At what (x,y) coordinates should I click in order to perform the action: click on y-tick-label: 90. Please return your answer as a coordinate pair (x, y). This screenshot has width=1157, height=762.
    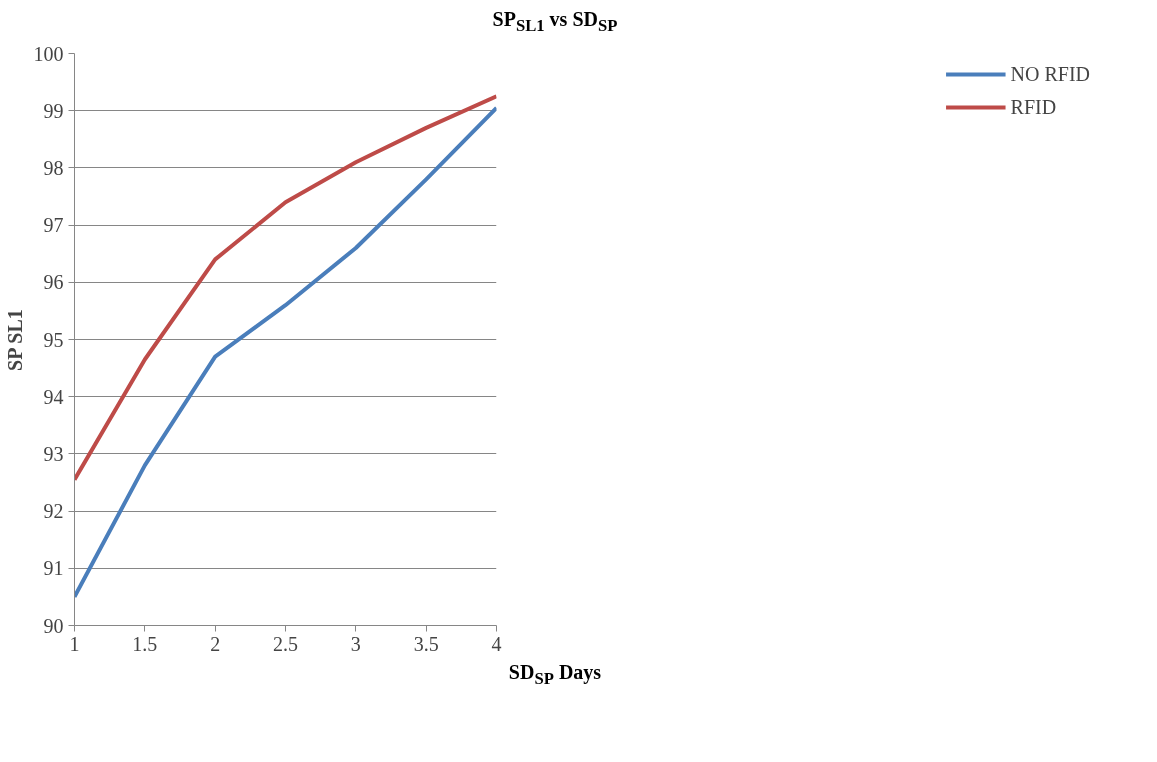
    Looking at the image, I should click on (53, 625).